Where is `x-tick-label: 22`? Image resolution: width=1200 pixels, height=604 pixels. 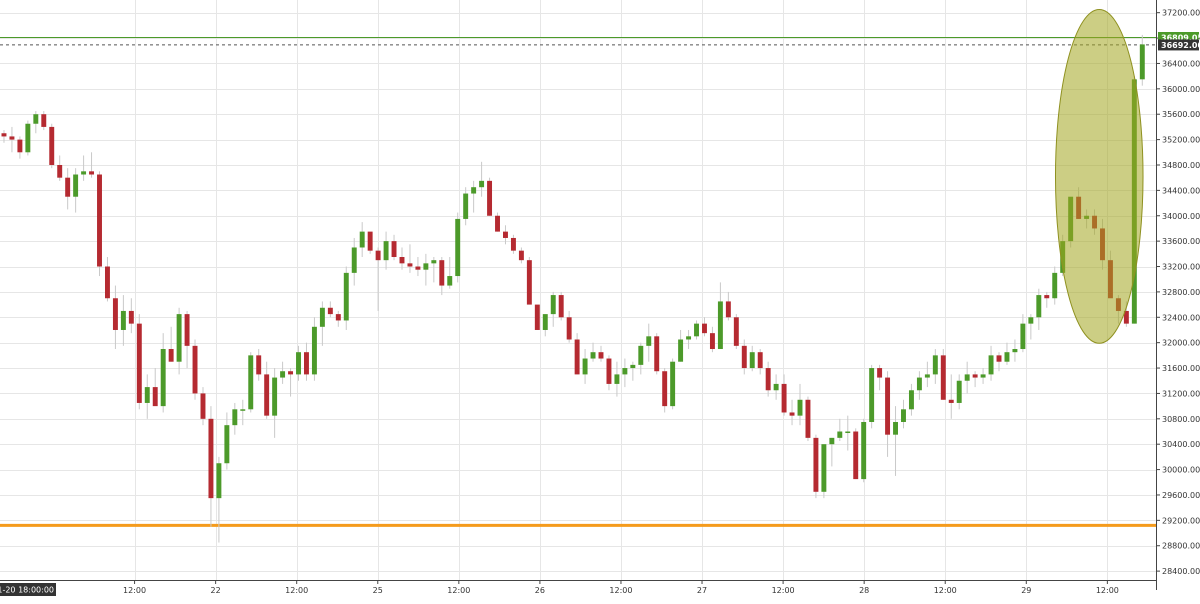 x-tick-label: 22 is located at coordinates (216, 590).